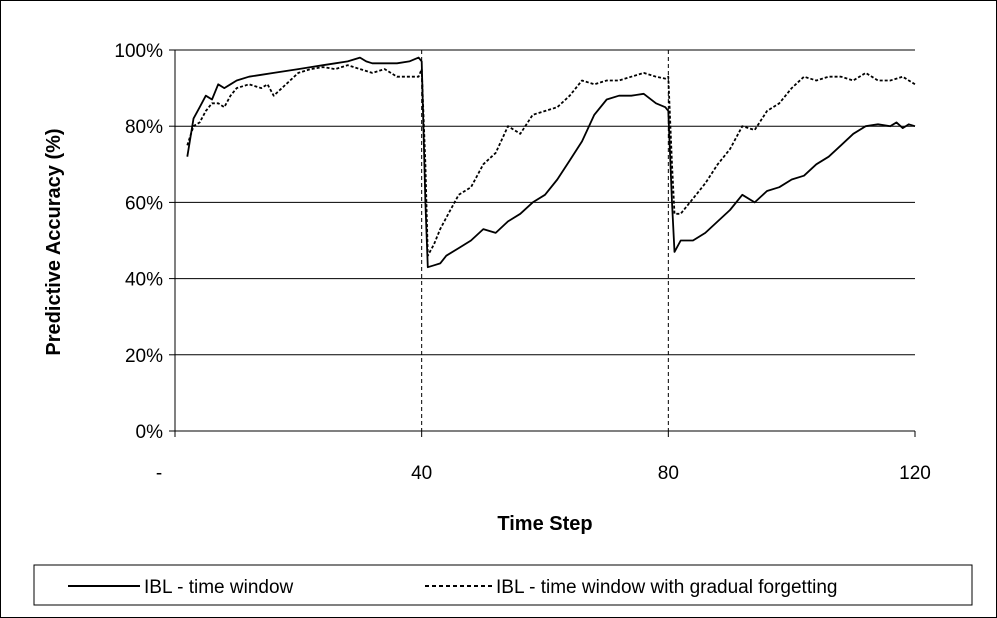 The image size is (997, 618). Describe the element at coordinates (54, 241) in the screenshot. I see `y-axis-title: Predictive Accuracy (%)` at that location.